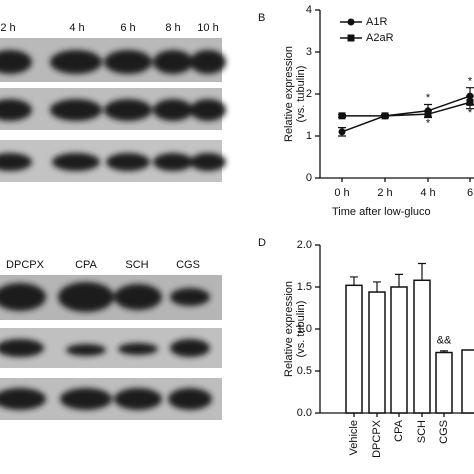  I want to click on x-tick-label: Vehicle, so click(354, 437).